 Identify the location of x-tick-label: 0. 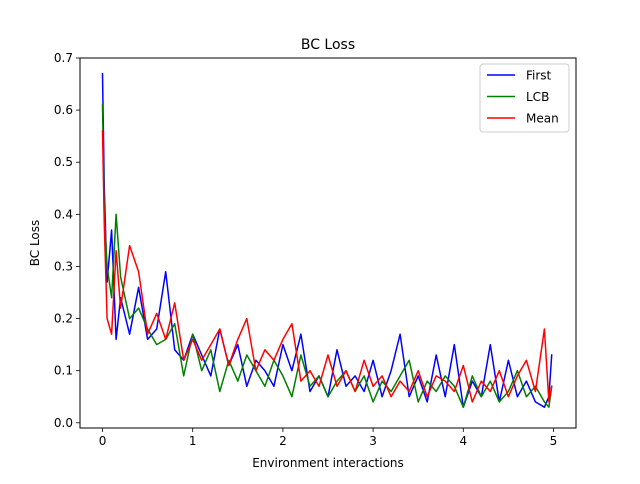
(103, 441).